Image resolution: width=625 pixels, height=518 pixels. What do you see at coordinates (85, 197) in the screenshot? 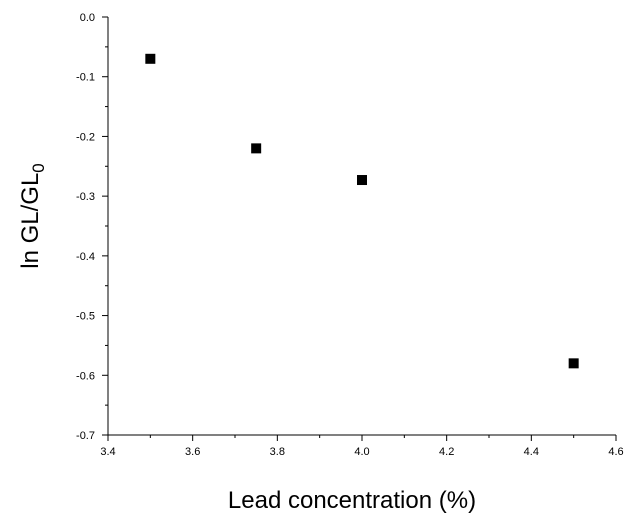
I see `y-tick-label: -0.3` at bounding box center [85, 197].